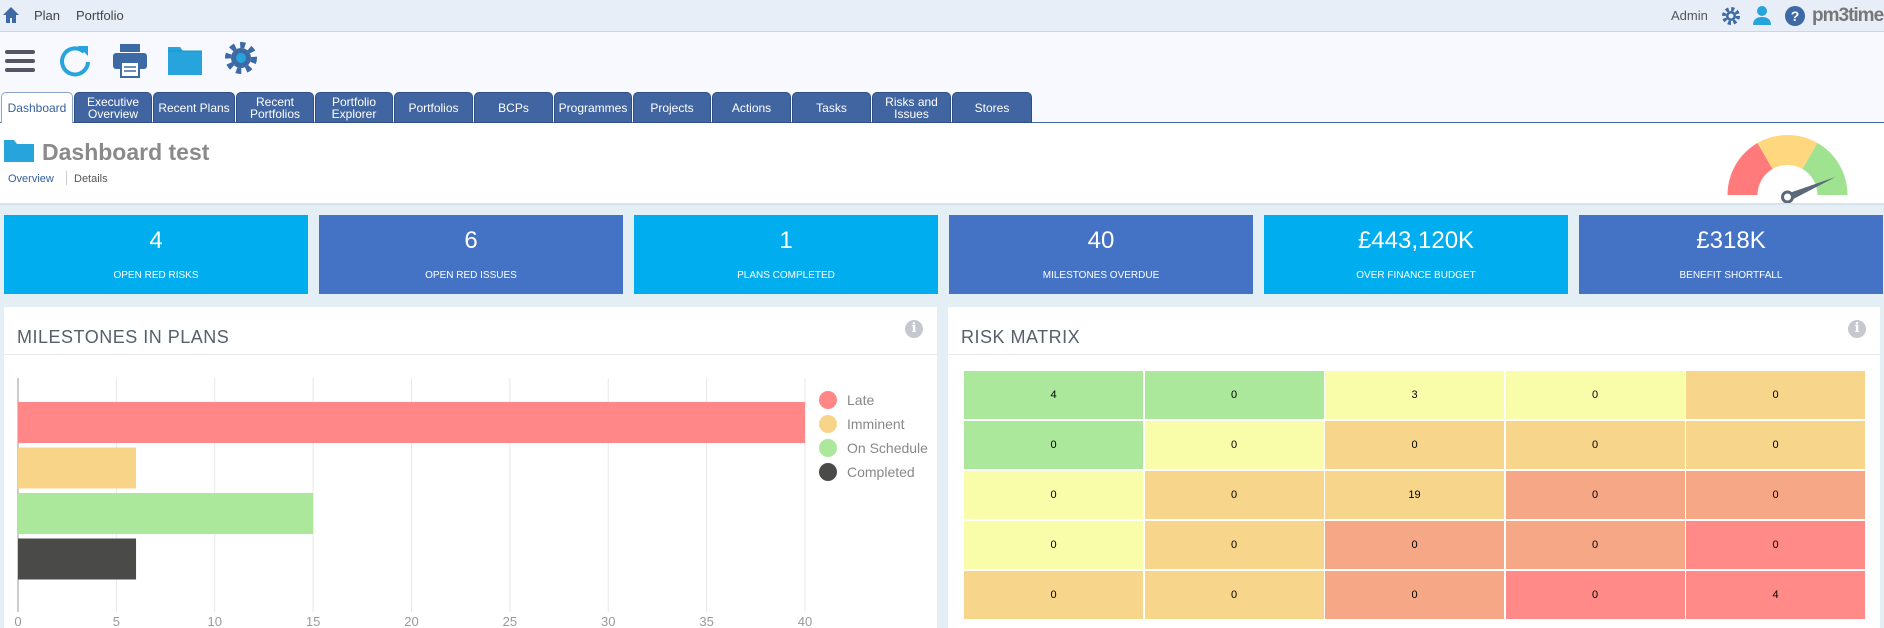  I want to click on tab-dashboard: Dashboard, so click(37, 108).